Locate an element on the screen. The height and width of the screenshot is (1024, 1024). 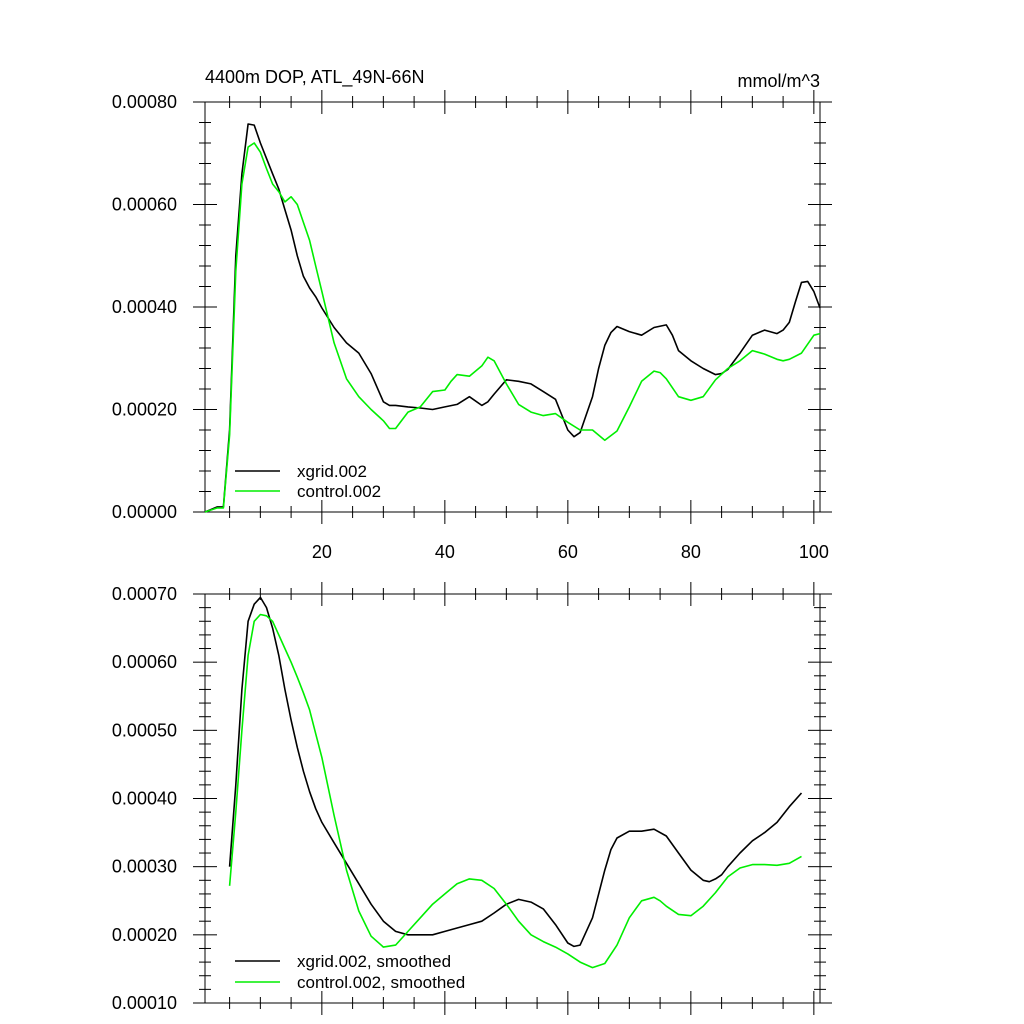
top-x-tick-labels: 20 40 60 80 100 is located at coordinates (570, 552).